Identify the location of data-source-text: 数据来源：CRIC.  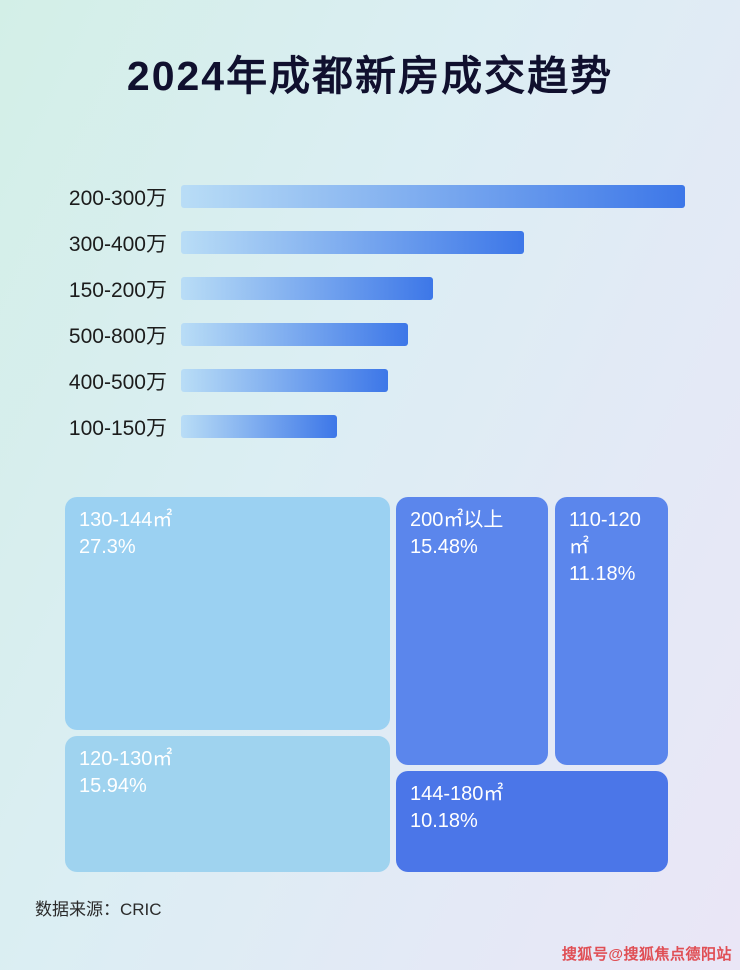
(98, 909).